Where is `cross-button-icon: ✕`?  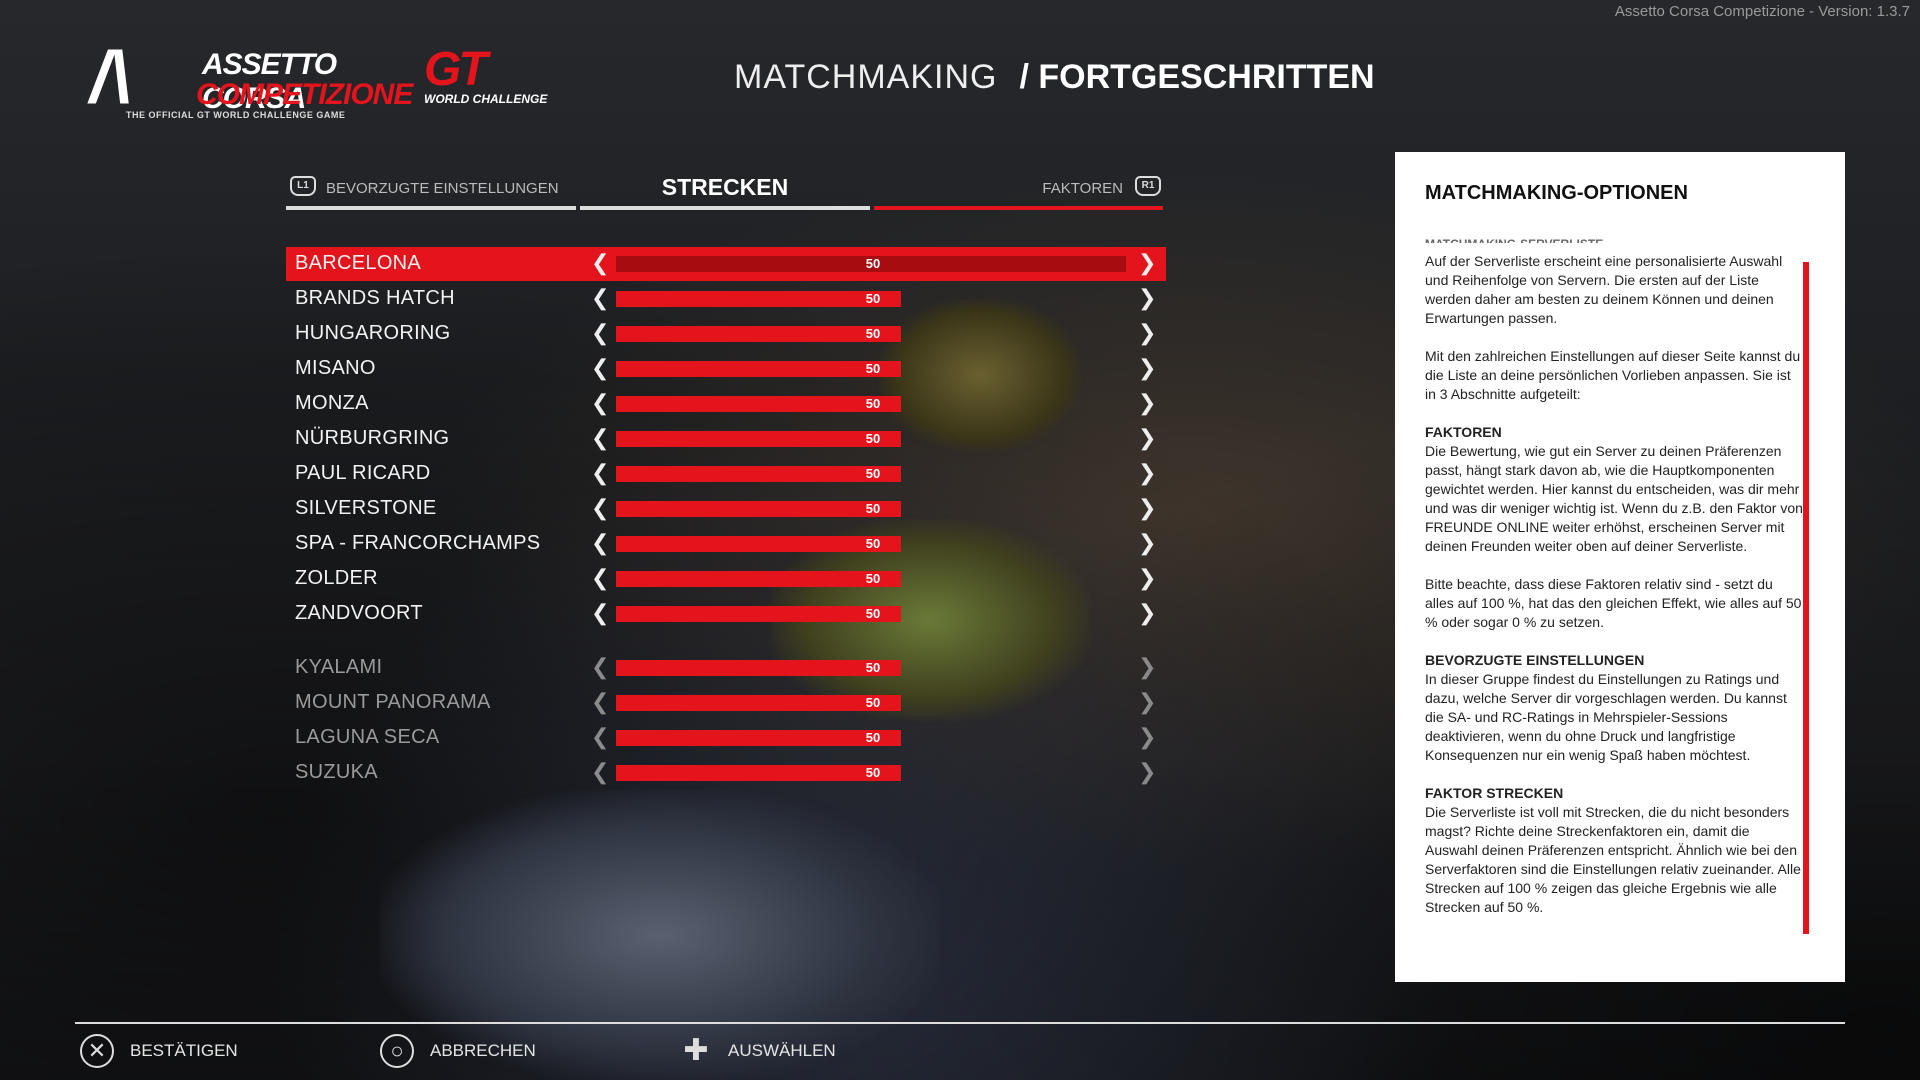 cross-button-icon: ✕ is located at coordinates (97, 1051).